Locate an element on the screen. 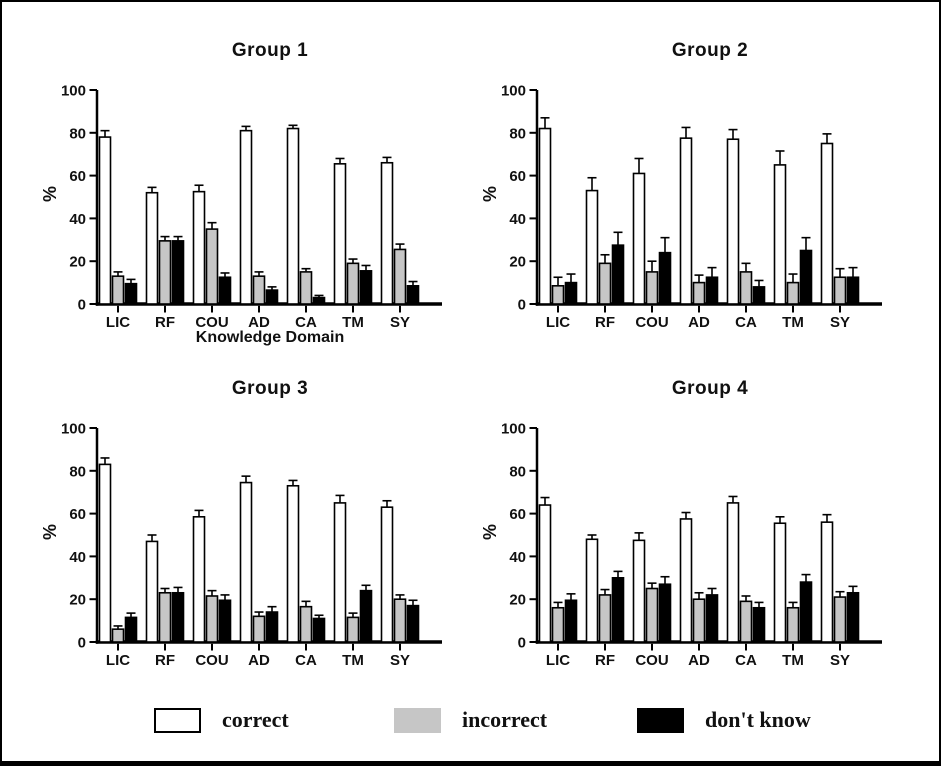  y-tick-label: 60 is located at coordinates (77, 176).